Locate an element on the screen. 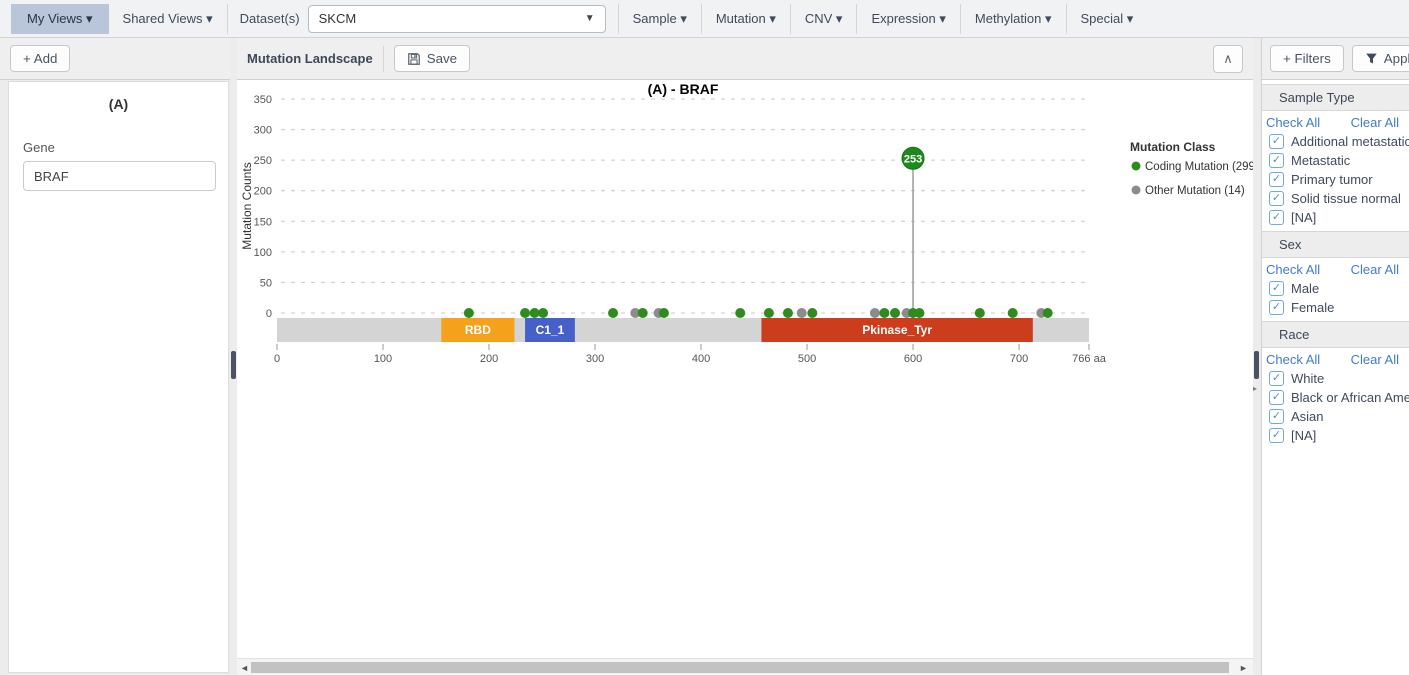 The width and height of the screenshot is (1409, 675). svg-text: 250 is located at coordinates (263, 161).